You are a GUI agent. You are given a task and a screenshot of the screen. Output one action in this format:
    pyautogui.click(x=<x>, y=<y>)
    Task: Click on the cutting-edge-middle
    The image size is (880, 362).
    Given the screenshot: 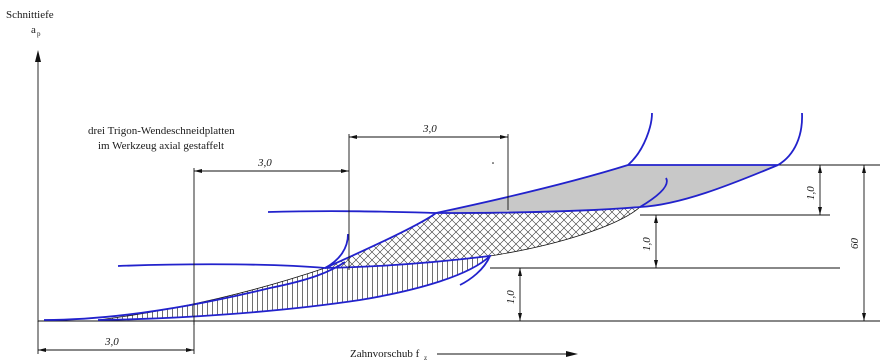 What is the action you would take?
    pyautogui.click(x=233, y=251)
    